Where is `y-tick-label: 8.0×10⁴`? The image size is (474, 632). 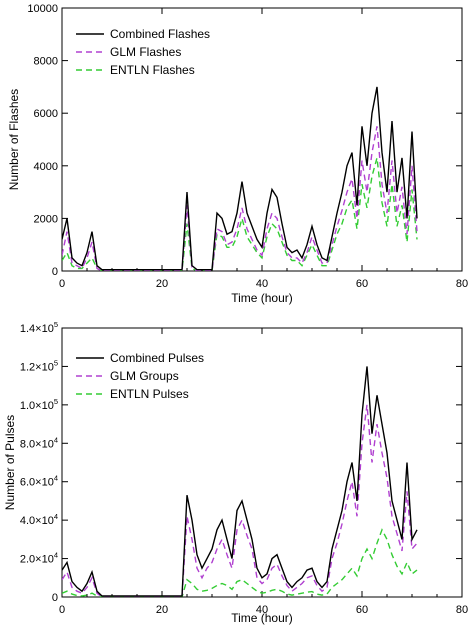 y-tick-label: 8.0×10⁴ is located at coordinates (39, 442).